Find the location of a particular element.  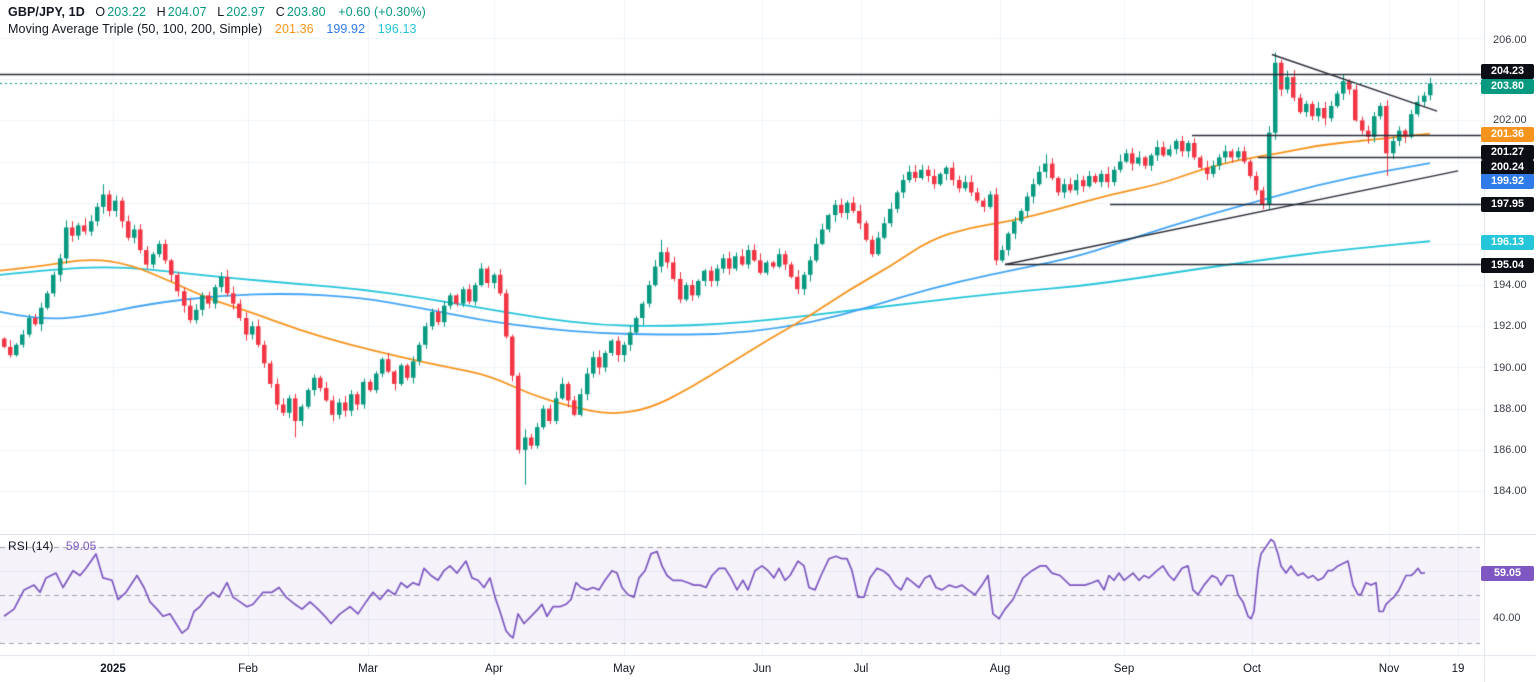

price-axis-badge: 200.24 is located at coordinates (1507, 167).